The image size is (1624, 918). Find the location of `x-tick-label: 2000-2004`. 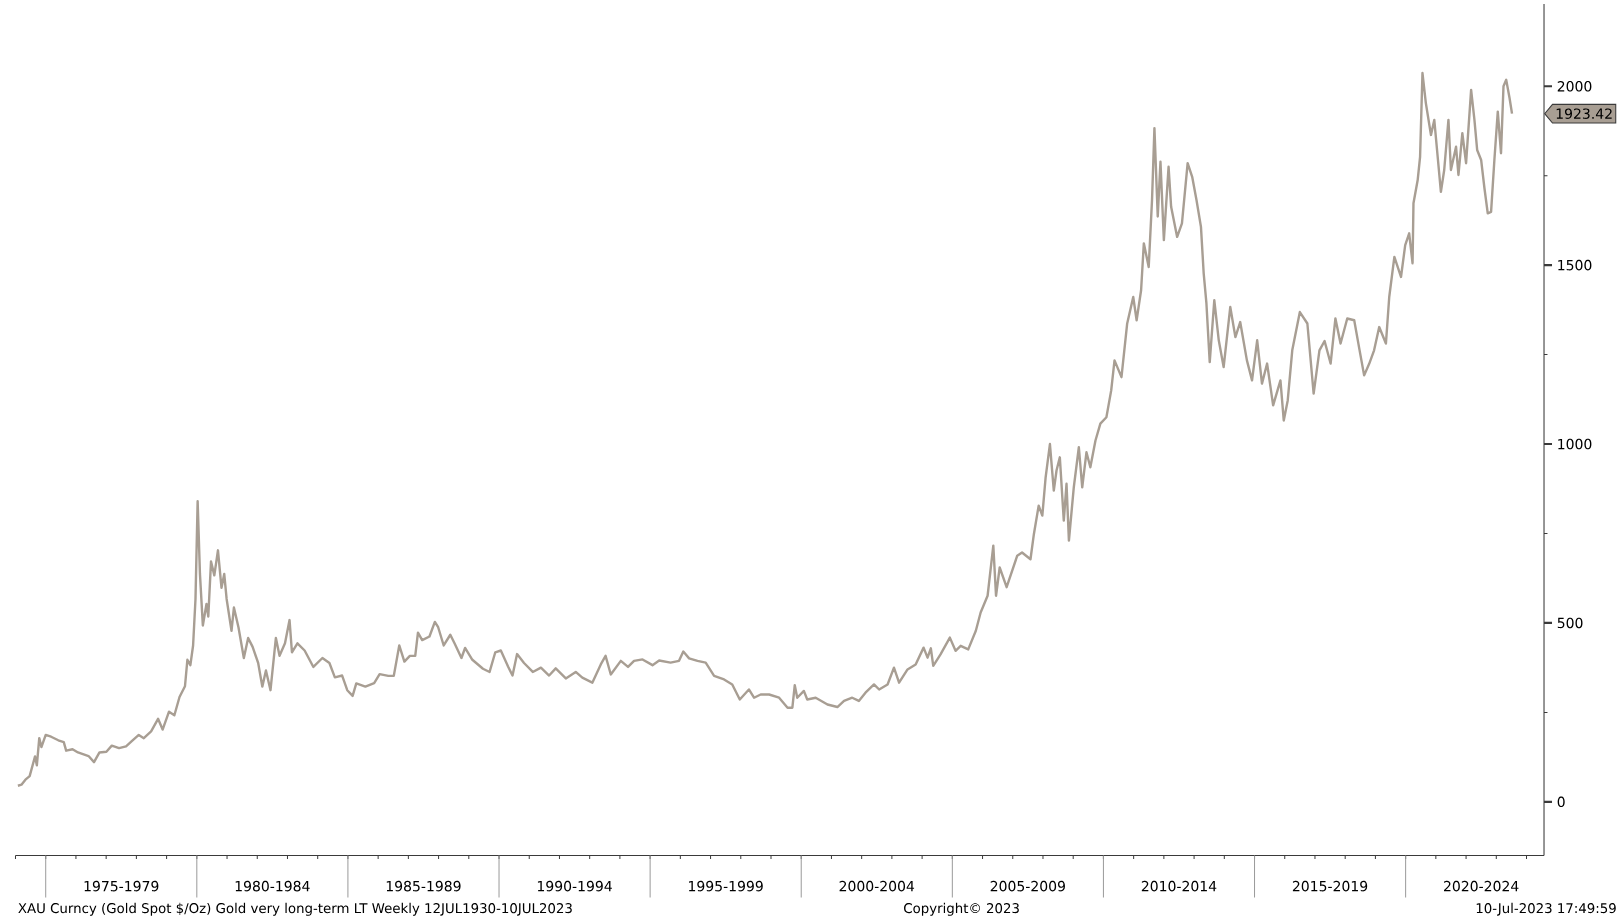

x-tick-label: 2000-2004 is located at coordinates (877, 886).